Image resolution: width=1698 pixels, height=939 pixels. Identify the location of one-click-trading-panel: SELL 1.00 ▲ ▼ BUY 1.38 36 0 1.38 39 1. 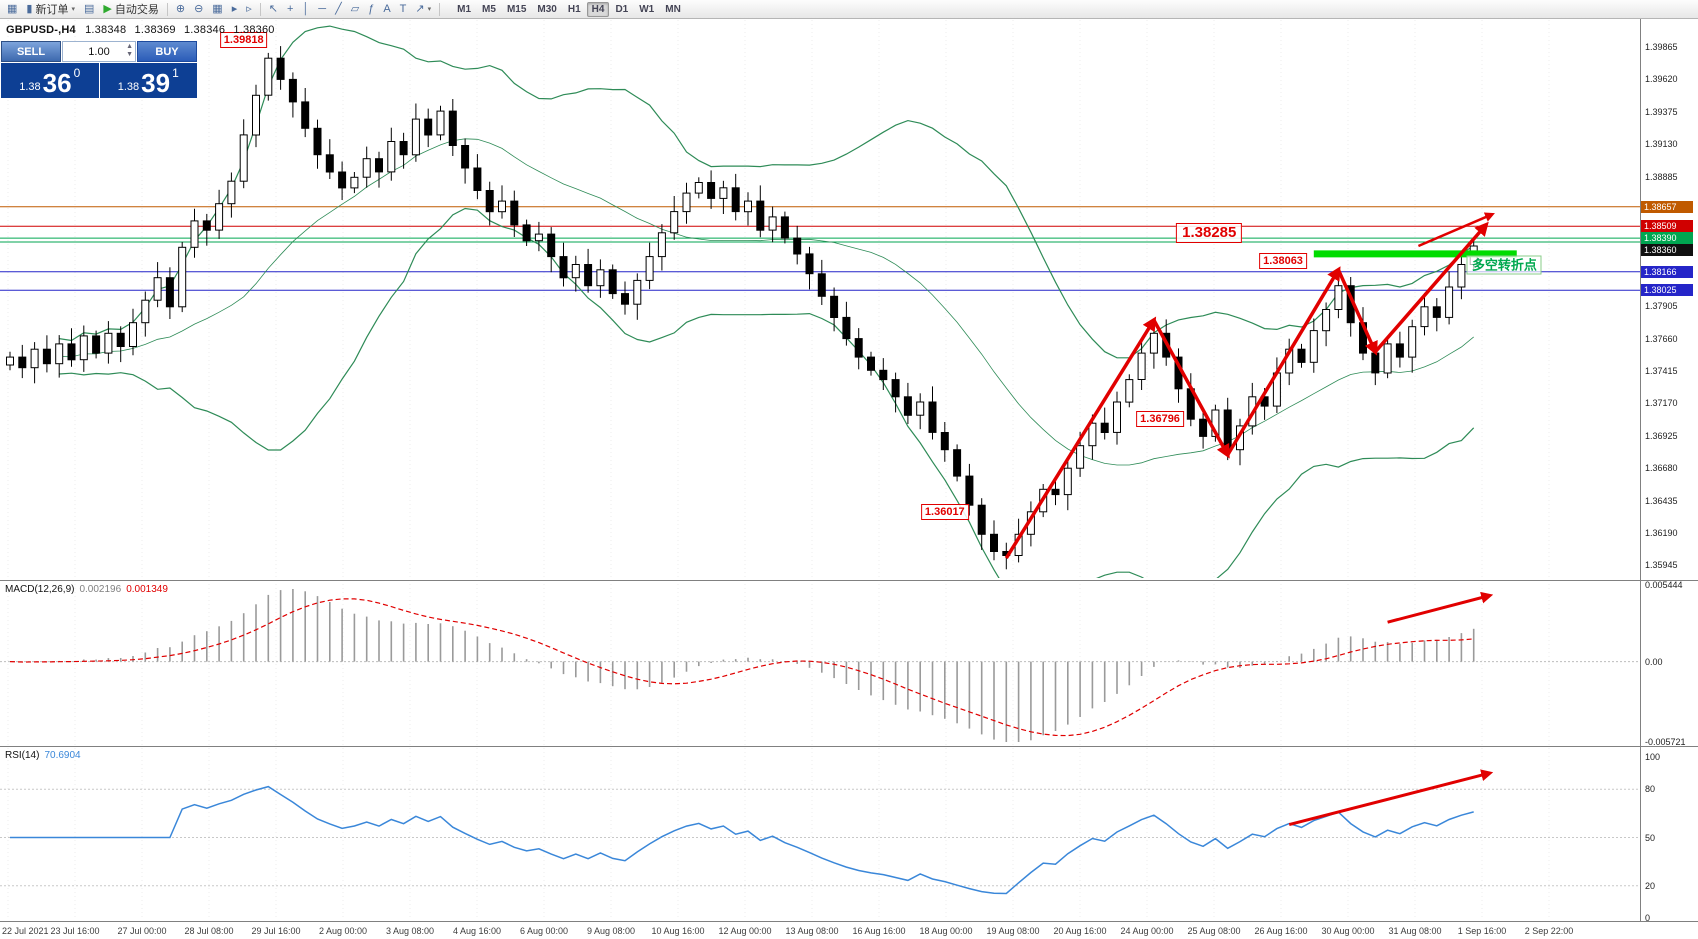
(99, 69).